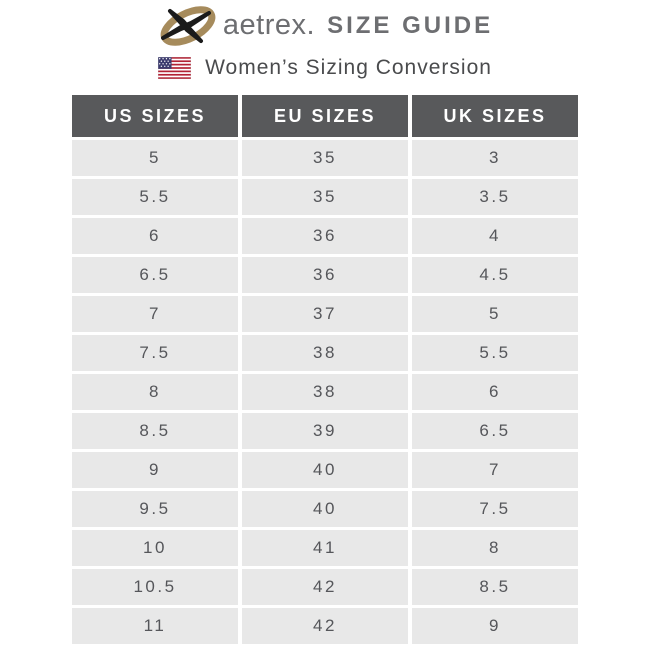  I want to click on table-row: 5 35 3, so click(325, 158).